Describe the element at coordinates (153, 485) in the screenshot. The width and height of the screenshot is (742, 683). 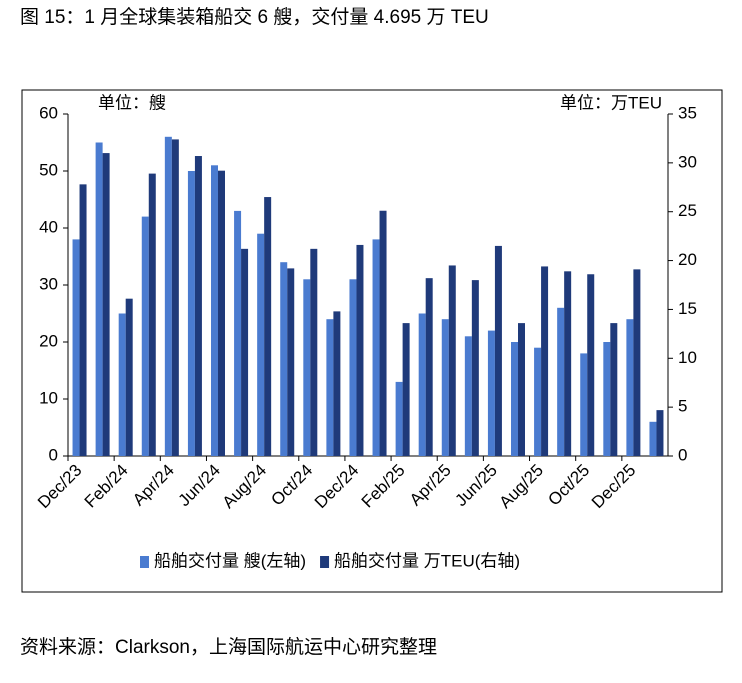
I see `x-tick-label: Apr/24` at that location.